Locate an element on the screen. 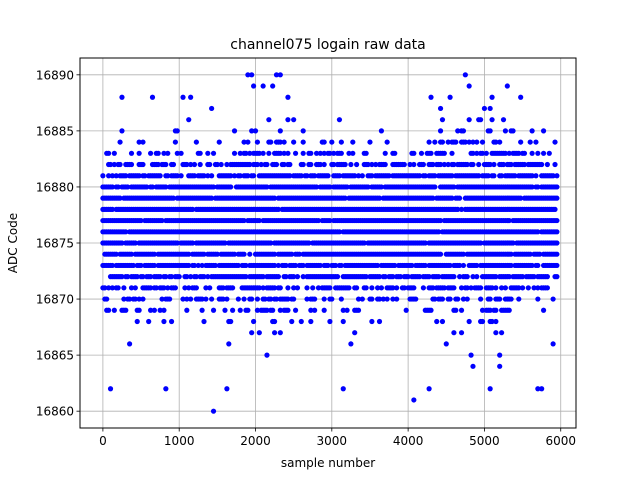  y-tick-label: 16885 is located at coordinates (55, 131).